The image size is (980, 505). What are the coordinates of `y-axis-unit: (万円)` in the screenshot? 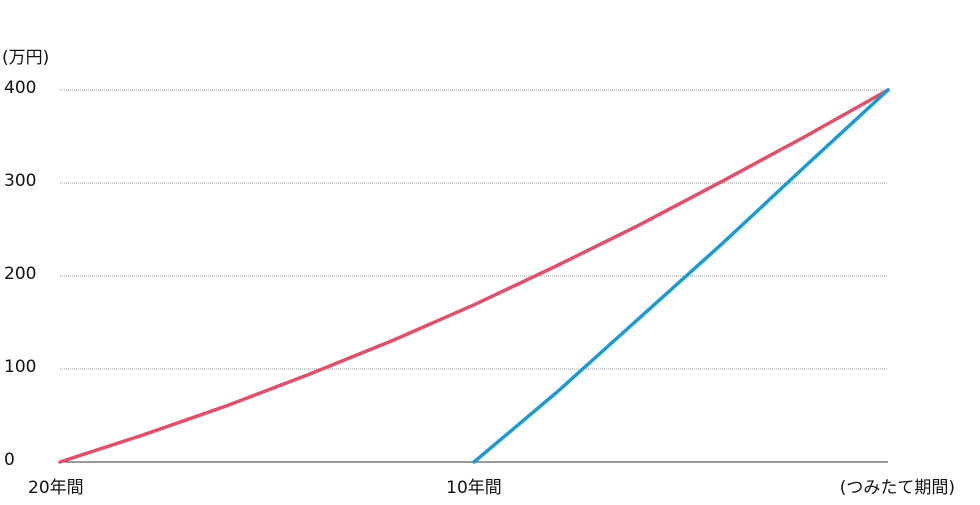 It's located at (25, 58).